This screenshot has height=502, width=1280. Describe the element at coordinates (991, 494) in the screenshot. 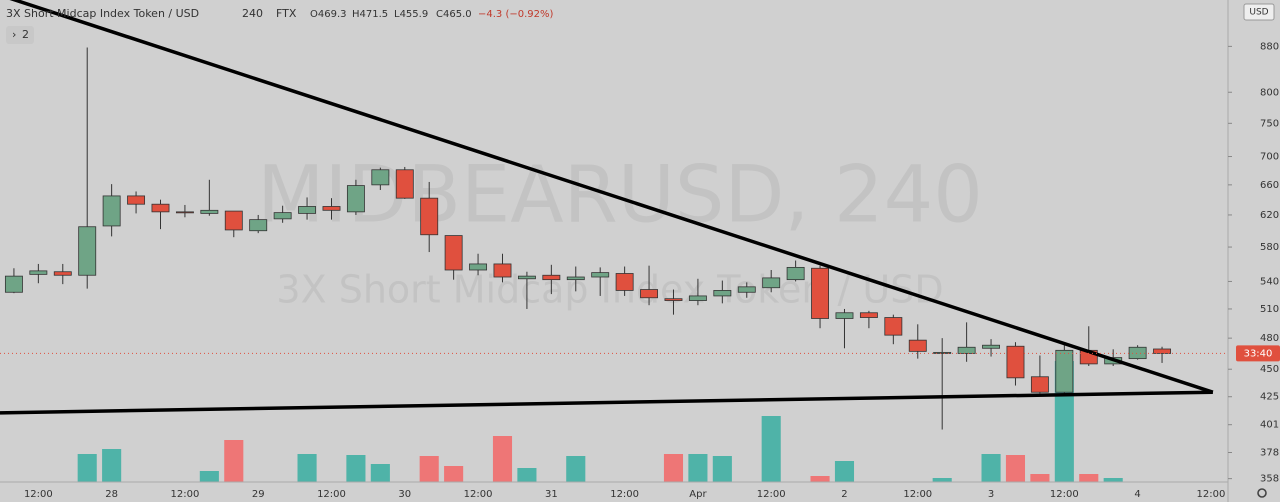

I see `x-tick-label: 3` at that location.